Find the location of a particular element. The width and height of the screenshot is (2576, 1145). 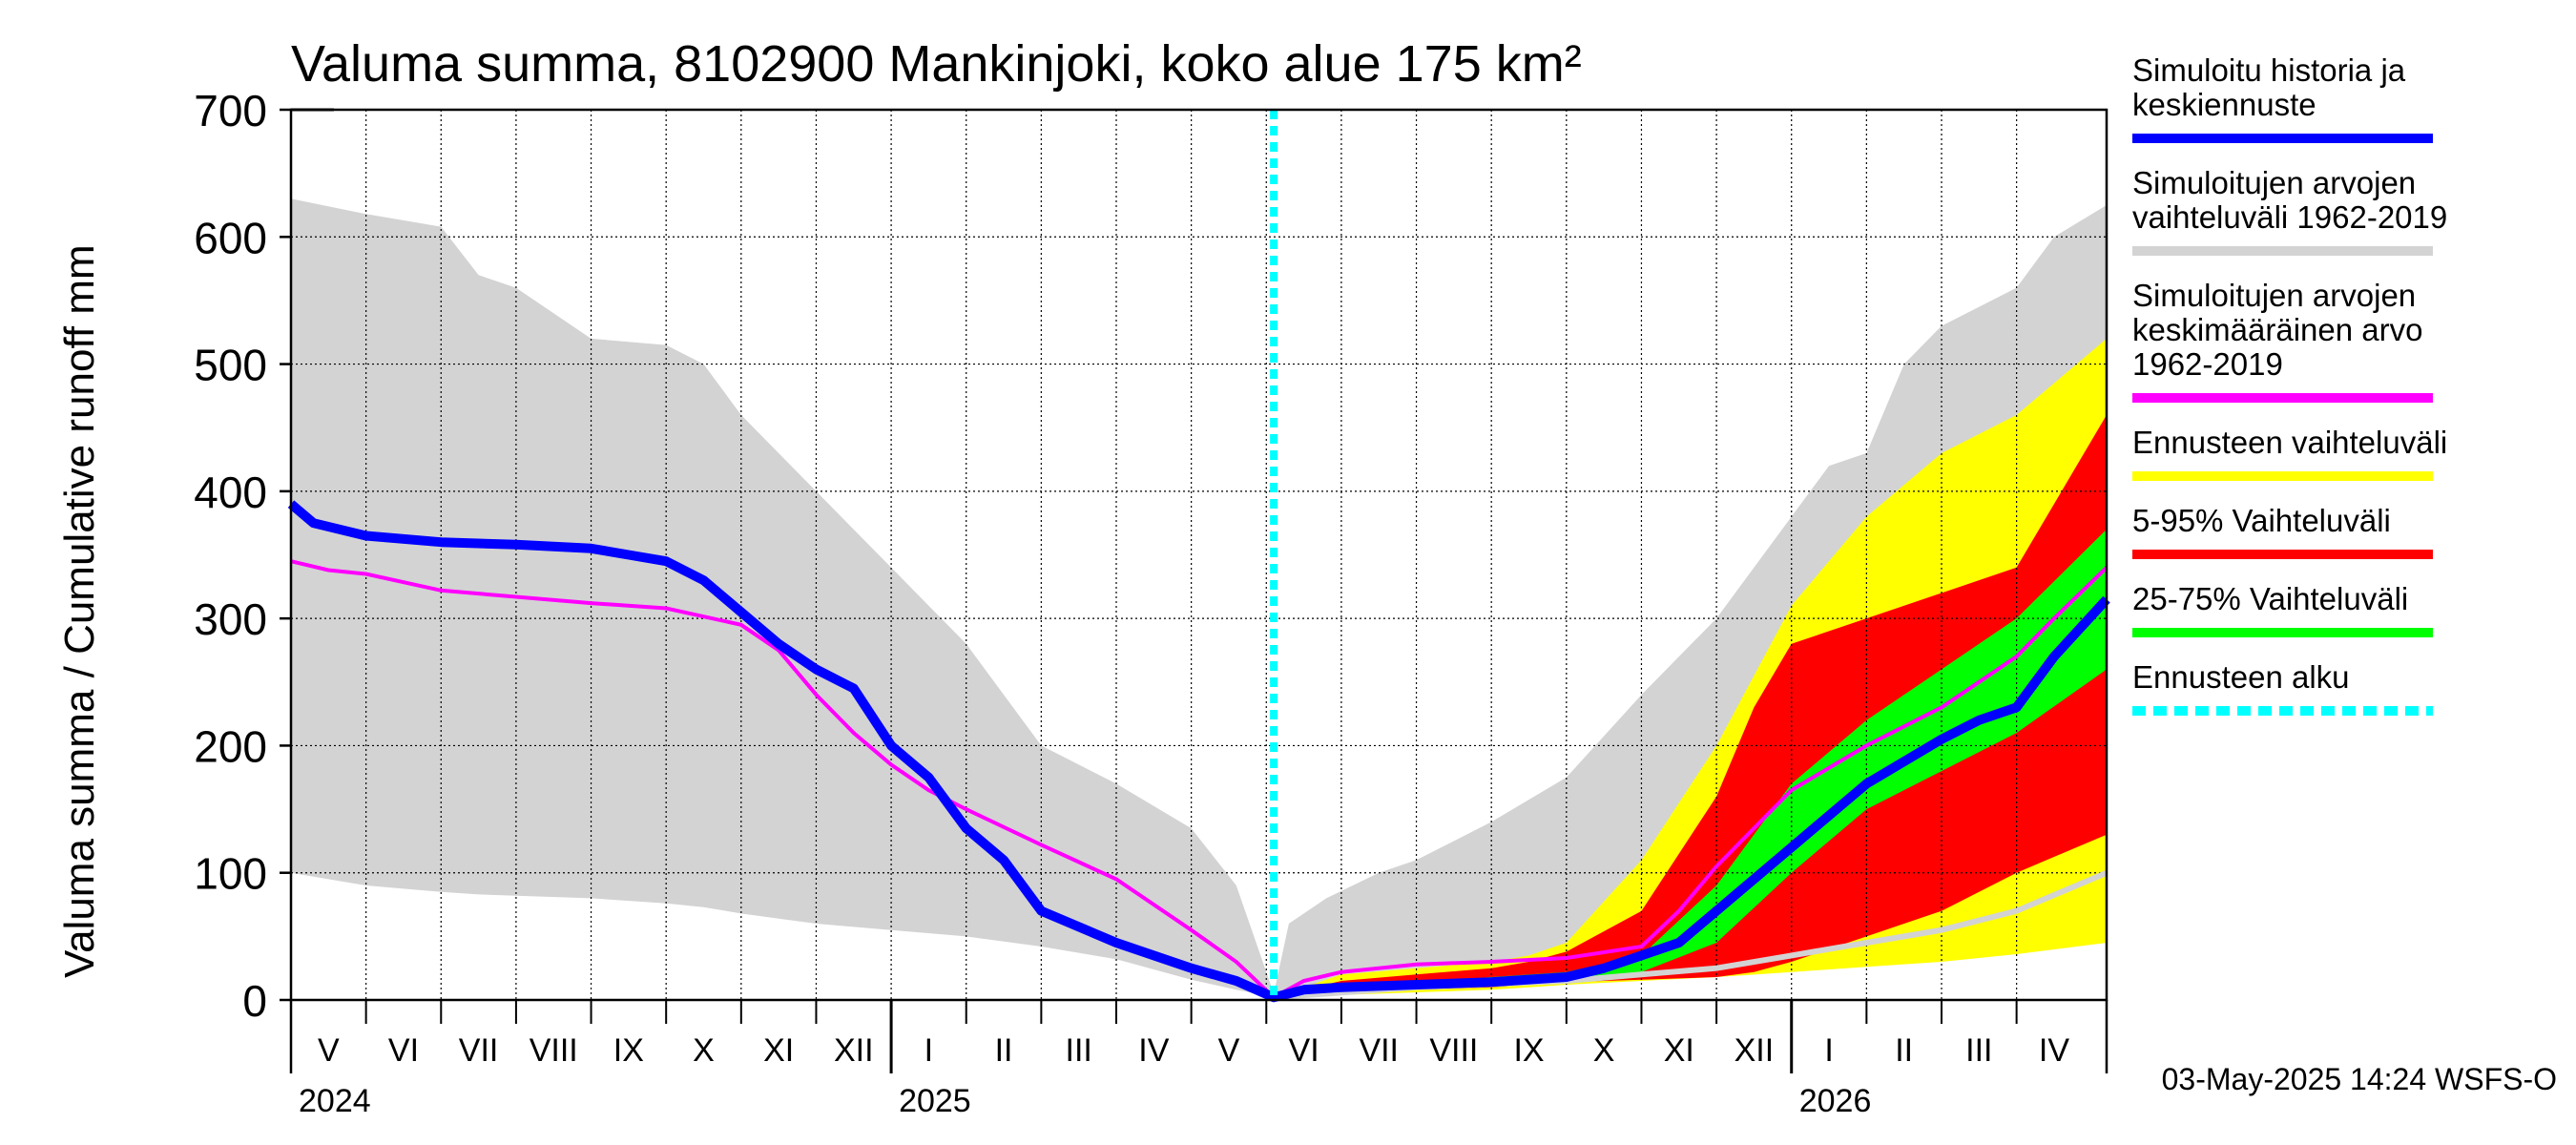

y-tick-label: 700 is located at coordinates (230, 110).